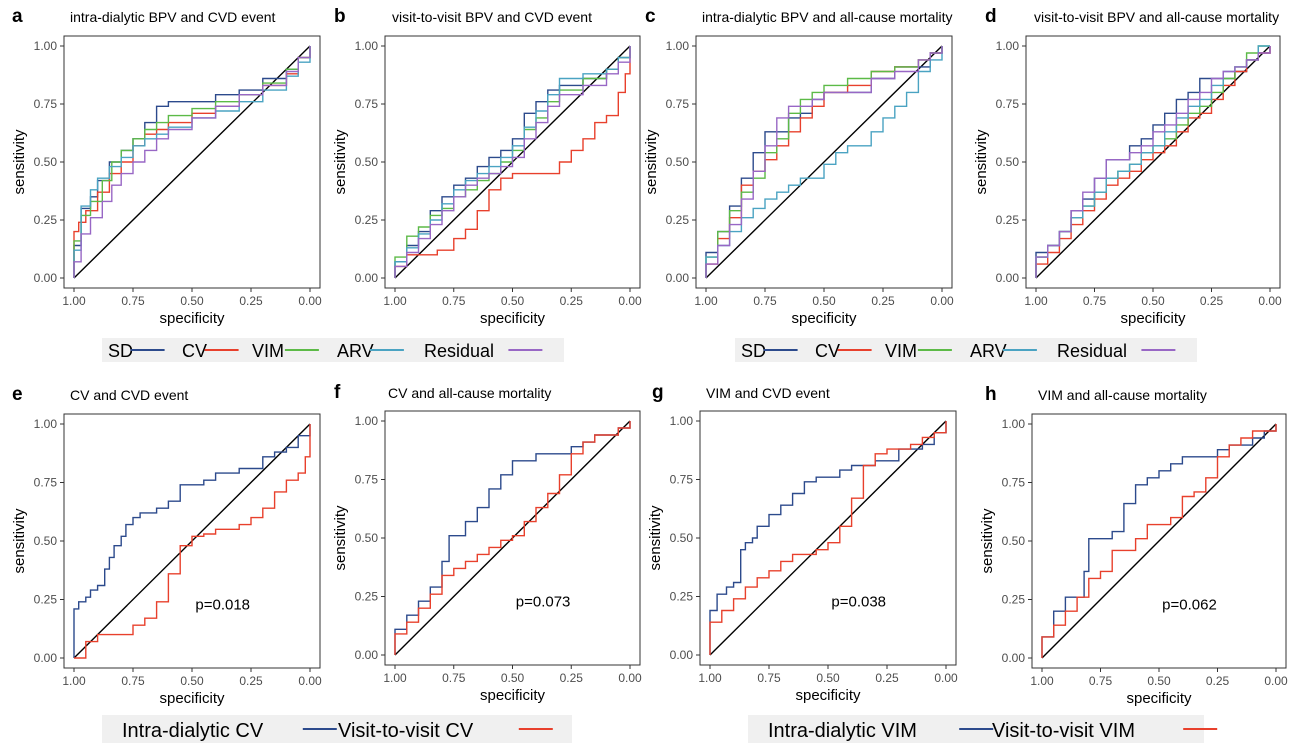  I want to click on roc-curve-d-residual, so click(1153, 162).